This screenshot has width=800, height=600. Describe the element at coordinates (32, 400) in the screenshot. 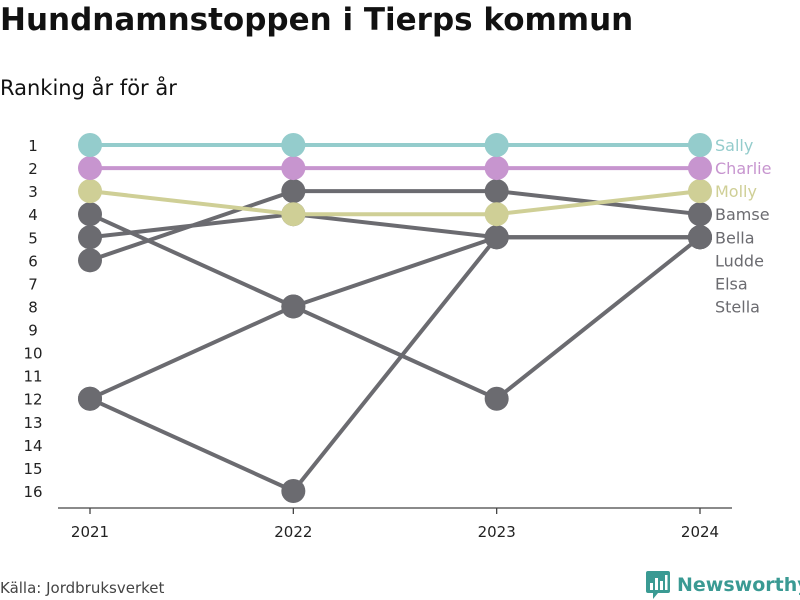

I see `y-tick-label: 12` at that location.